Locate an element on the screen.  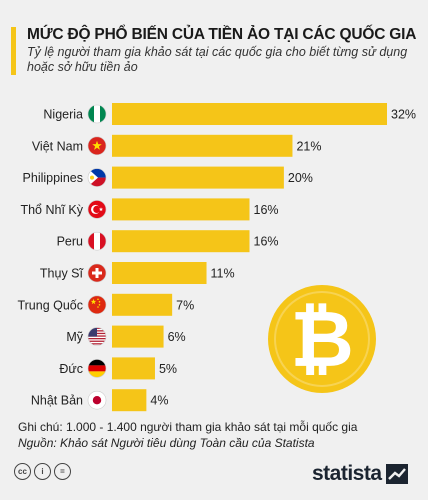
value-label: 5% is located at coordinates (168, 369).